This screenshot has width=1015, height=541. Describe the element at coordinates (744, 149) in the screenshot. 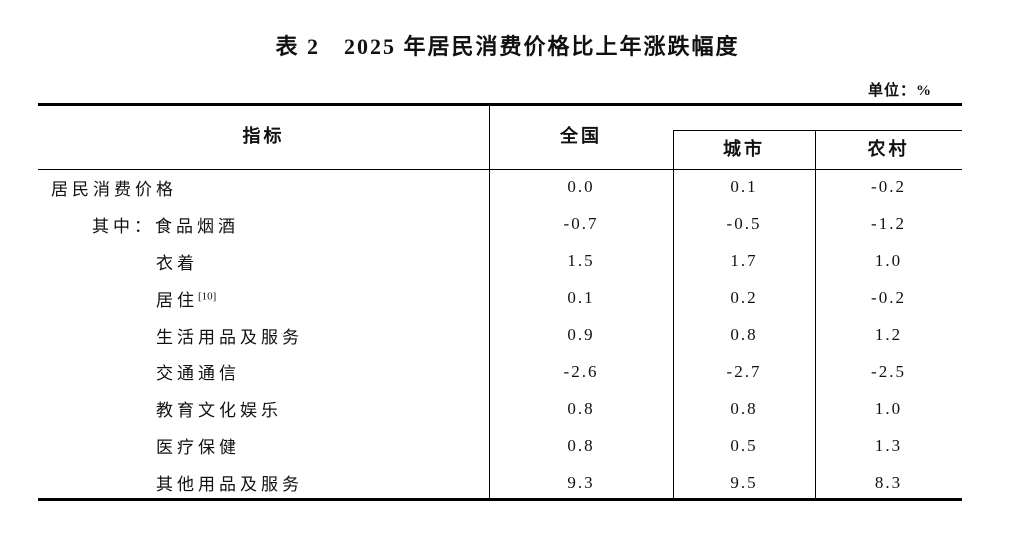

I see `column-header-urban: 城市` at that location.